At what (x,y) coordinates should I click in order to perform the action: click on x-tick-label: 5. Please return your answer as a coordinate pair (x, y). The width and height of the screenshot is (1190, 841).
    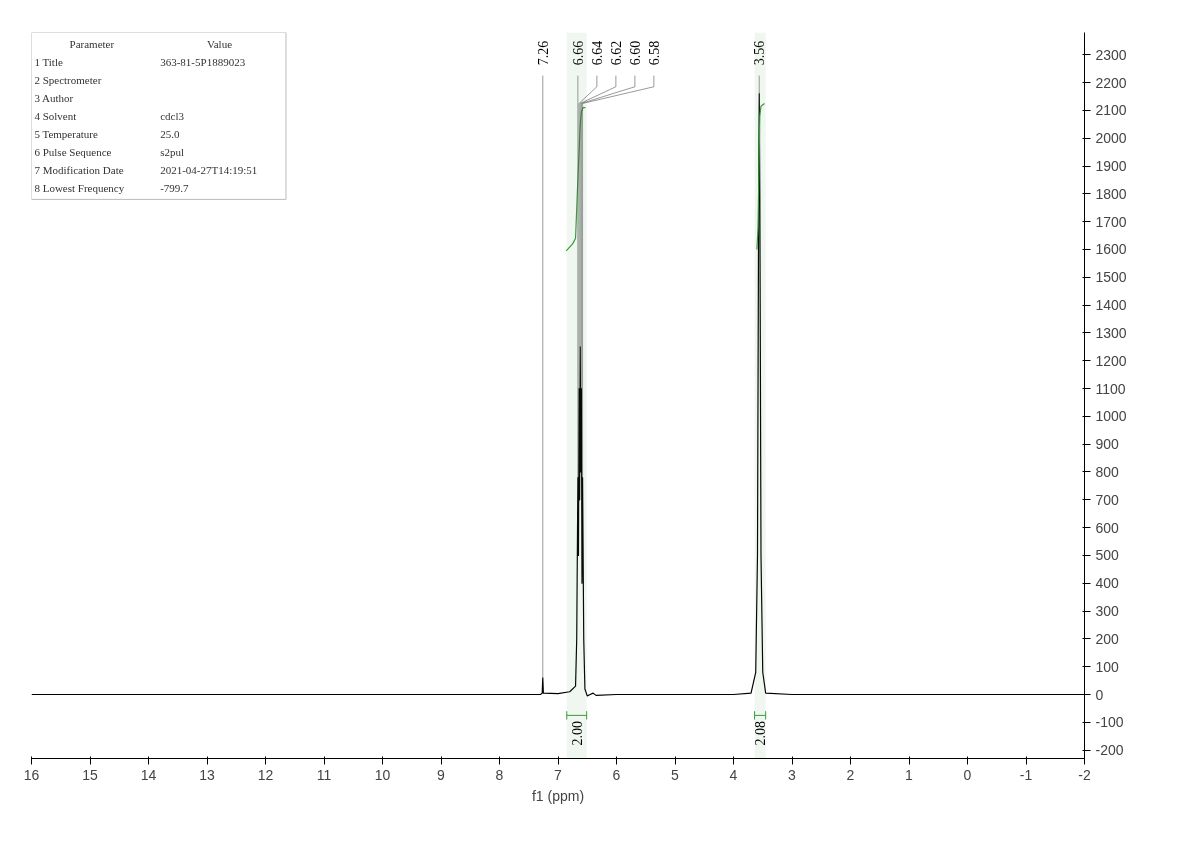
    Looking at the image, I should click on (675, 774).